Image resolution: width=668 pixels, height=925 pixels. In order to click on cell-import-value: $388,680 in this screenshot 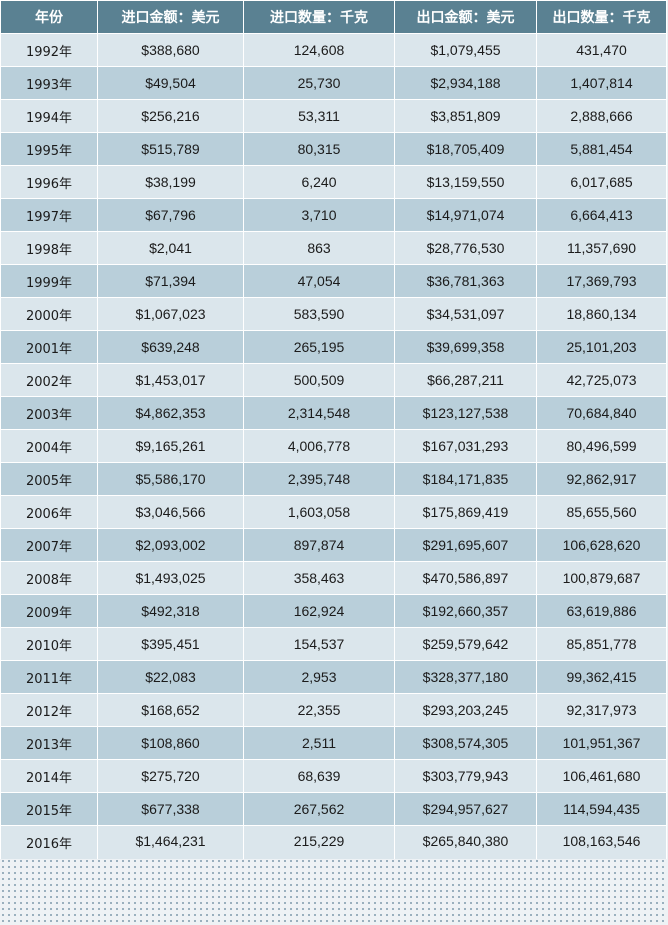, I will do `click(170, 50)`.